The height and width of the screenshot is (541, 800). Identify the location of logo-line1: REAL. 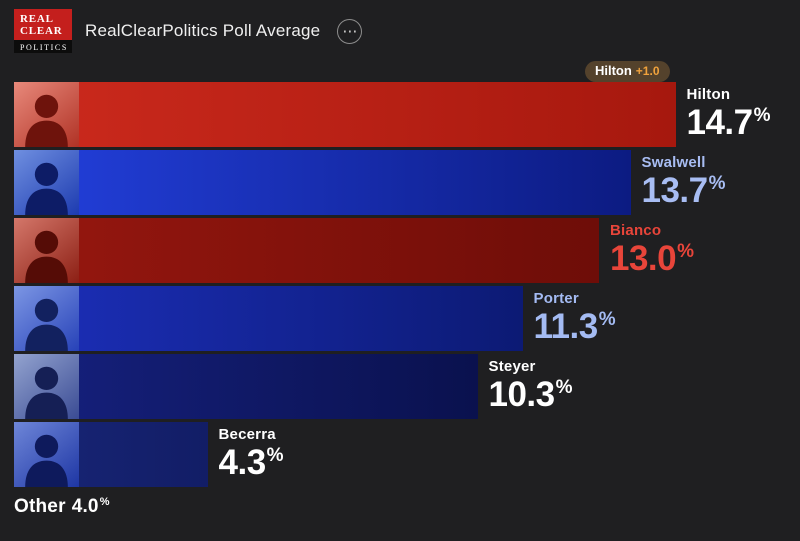
(37, 19).